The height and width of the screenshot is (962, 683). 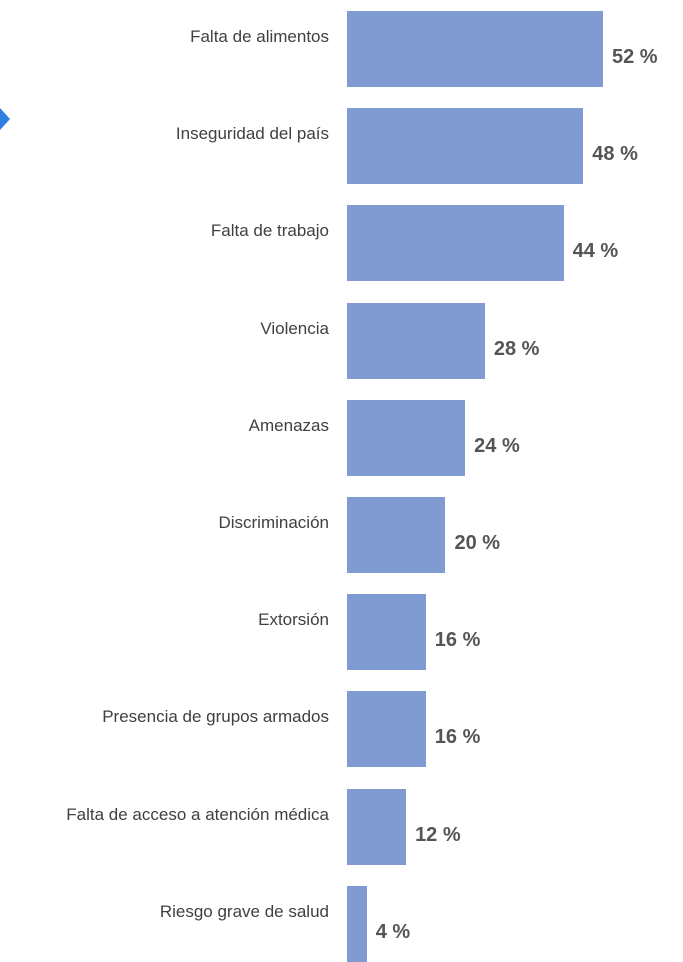 I want to click on value-label: 12 %, so click(x=438, y=834).